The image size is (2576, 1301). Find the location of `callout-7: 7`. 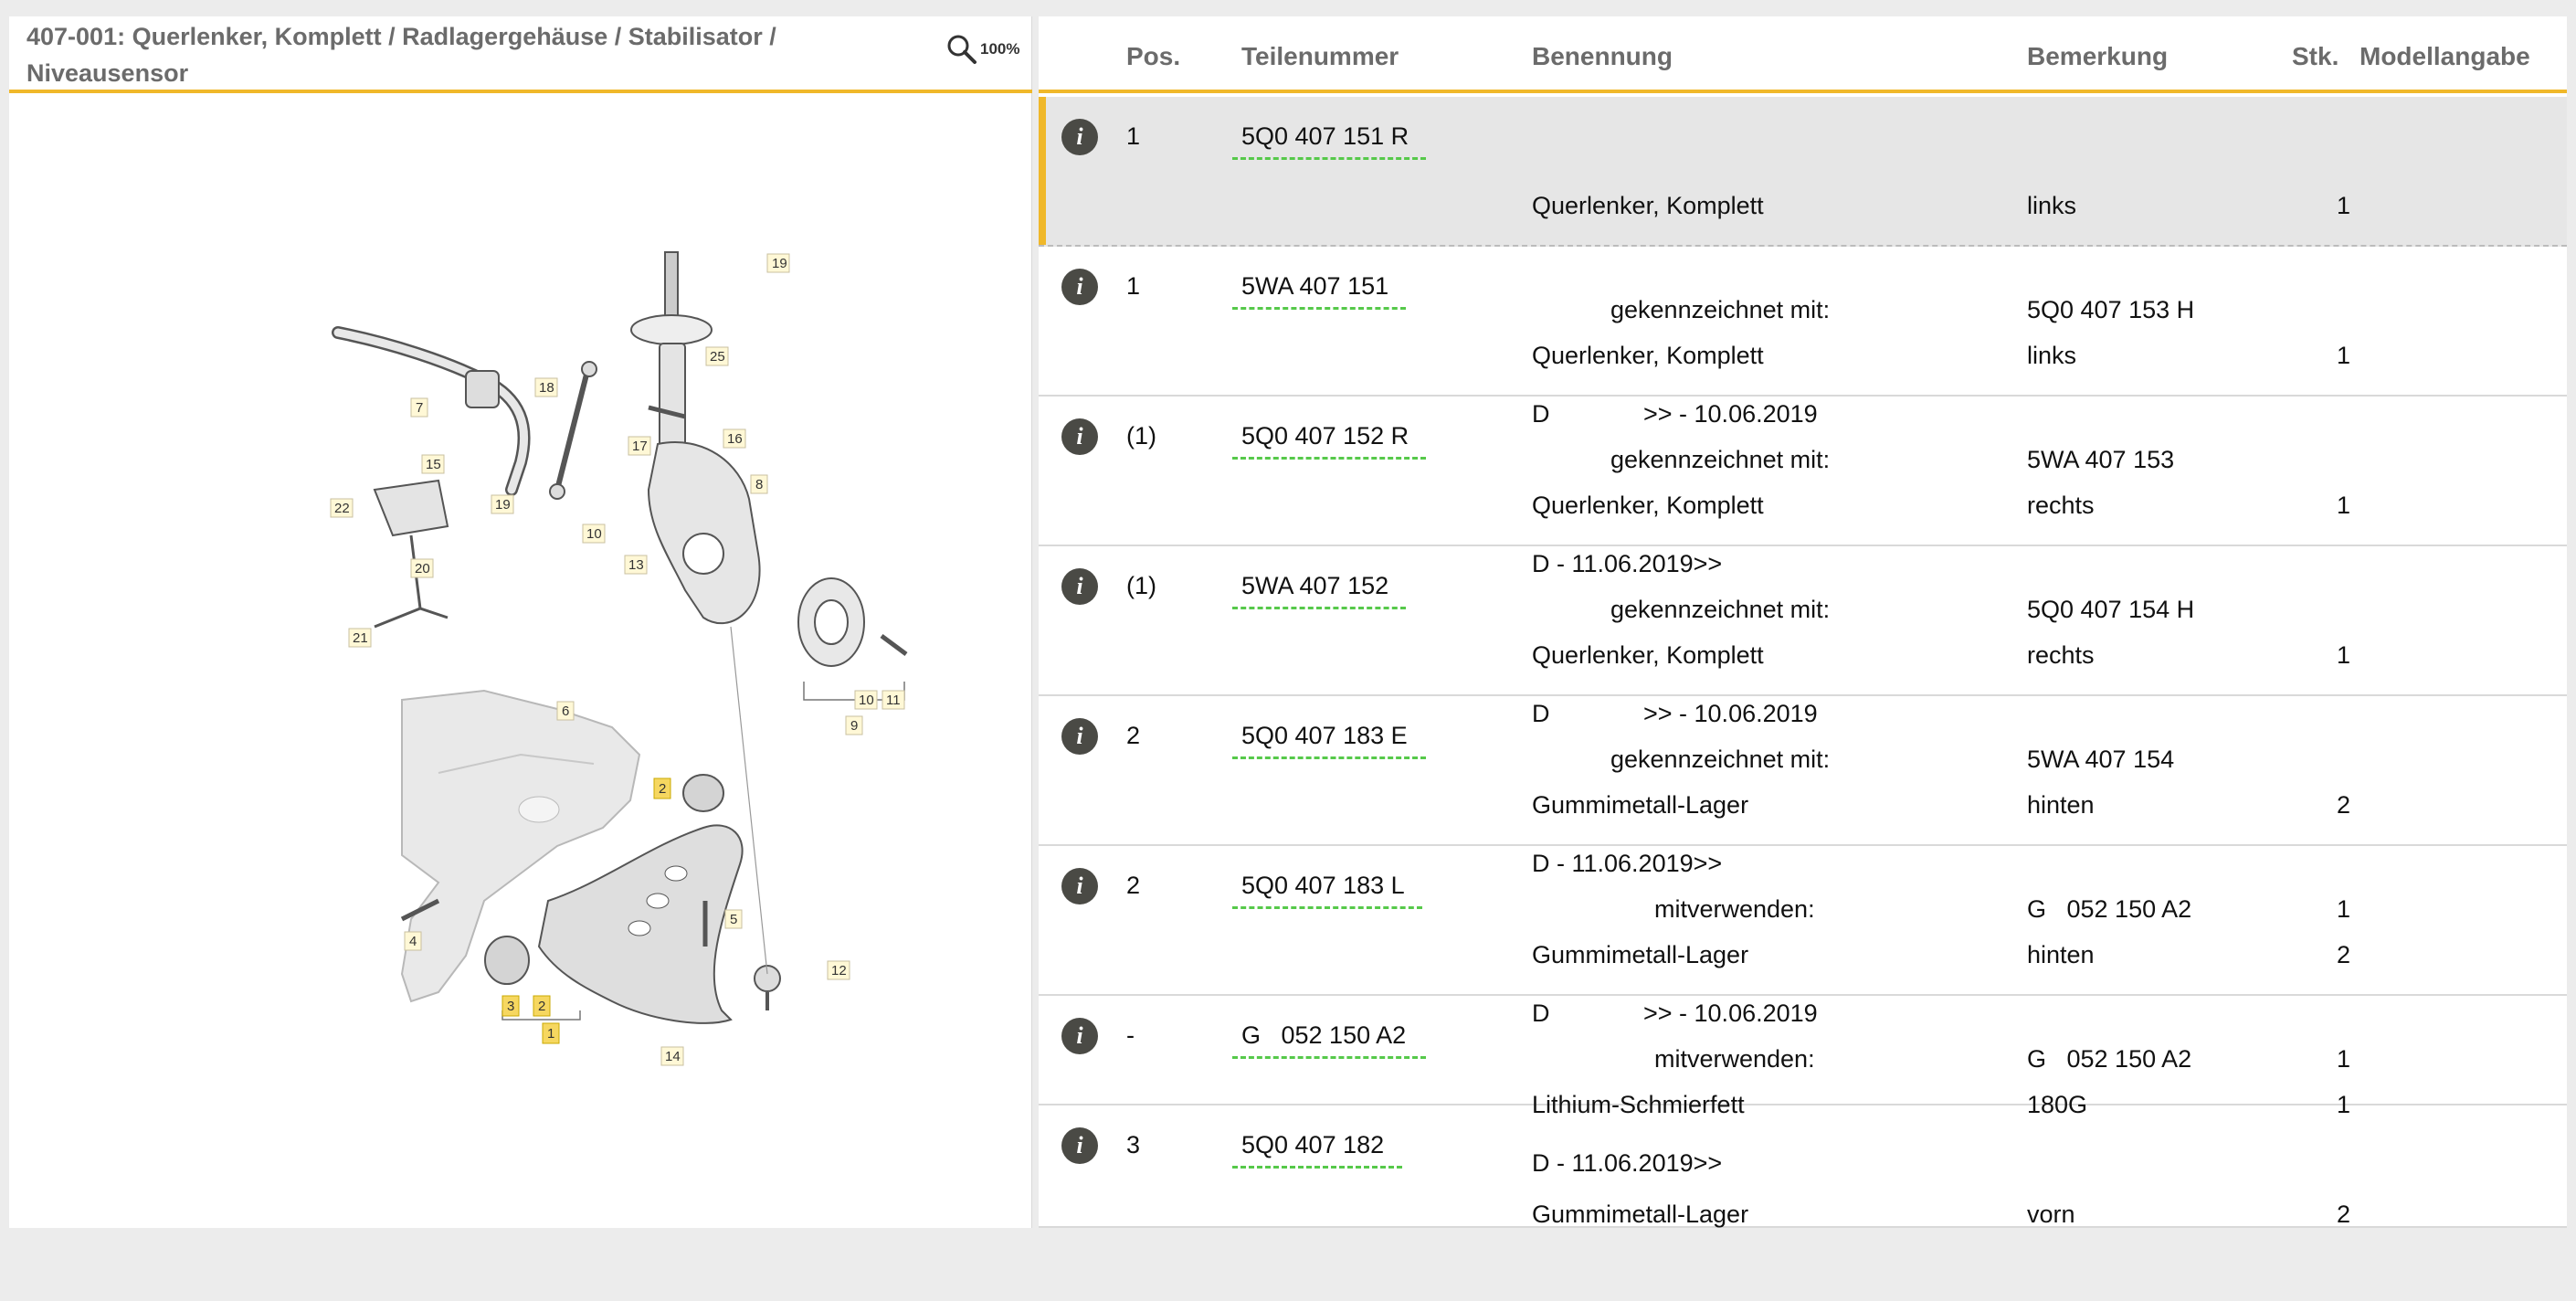

callout-7: 7 is located at coordinates (419, 407).